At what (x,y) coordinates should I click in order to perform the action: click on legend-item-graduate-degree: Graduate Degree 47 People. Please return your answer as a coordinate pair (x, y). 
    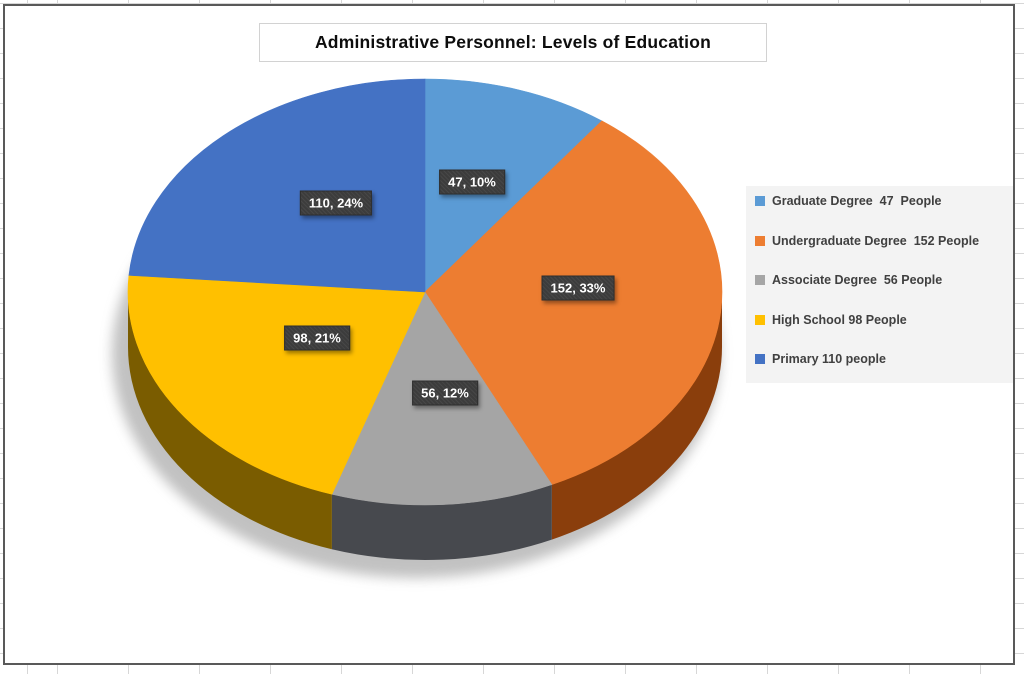
    Looking at the image, I should click on (881, 201).